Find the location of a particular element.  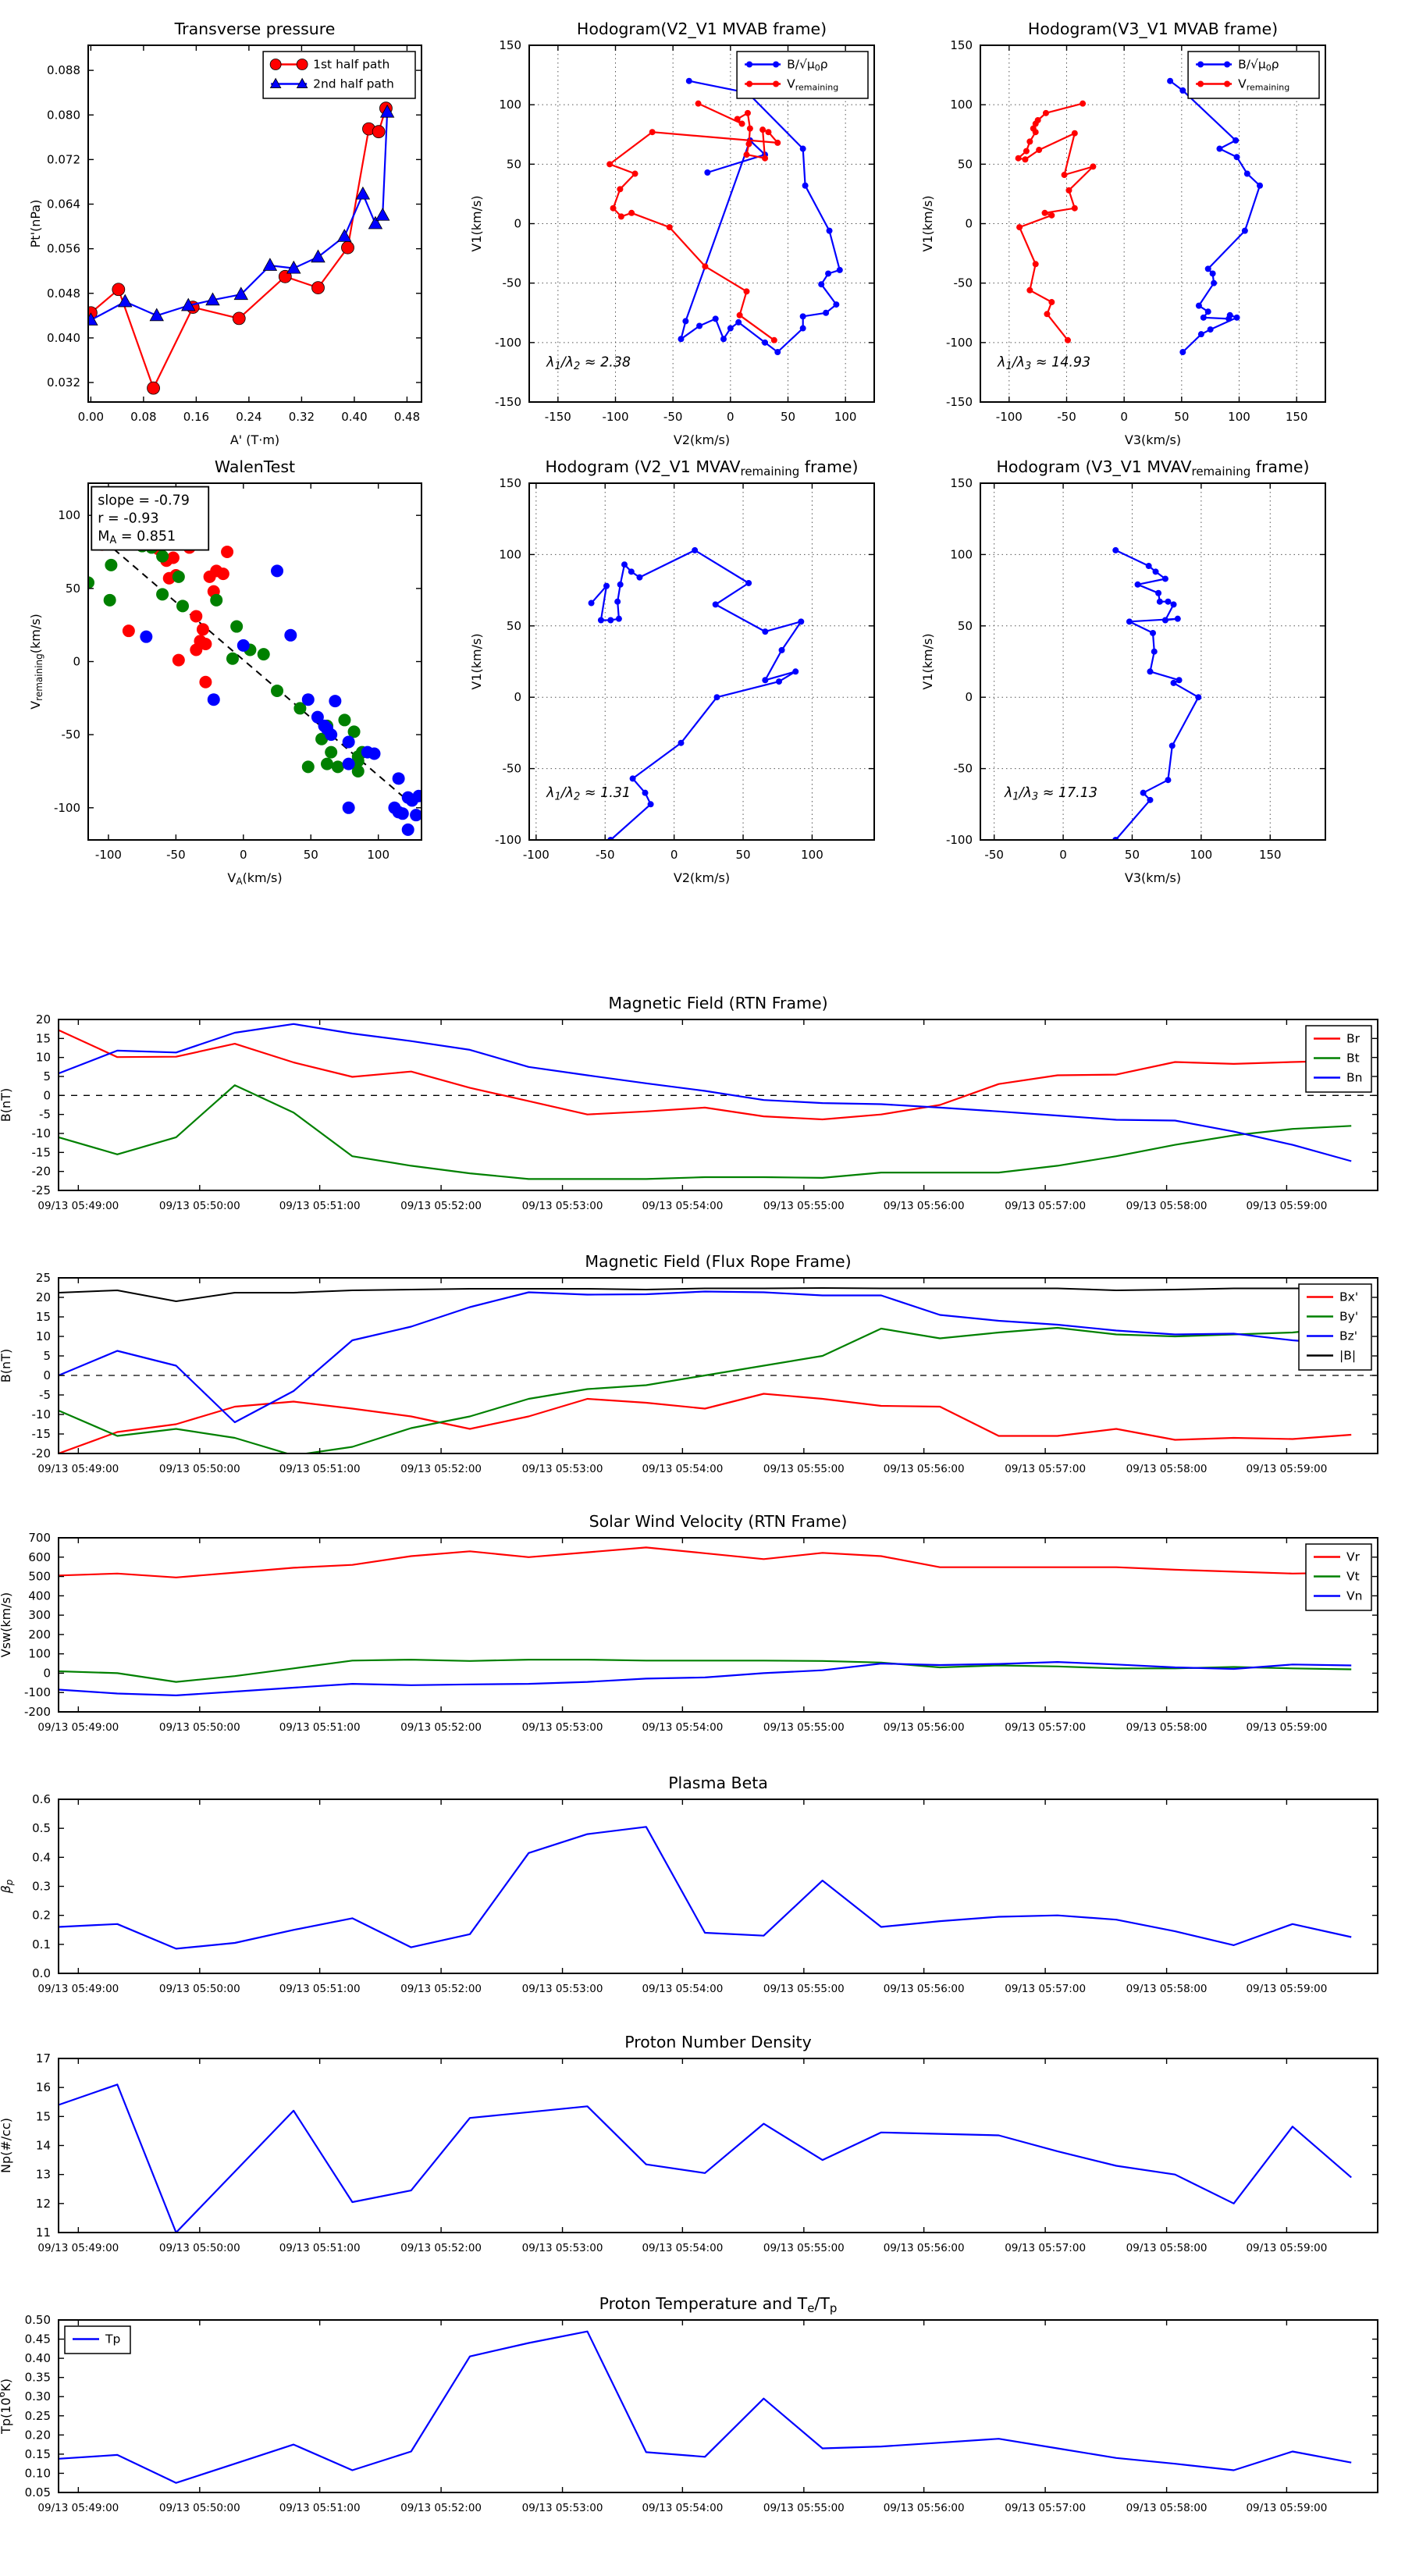

svg-text: 0.32 is located at coordinates (302, 417).